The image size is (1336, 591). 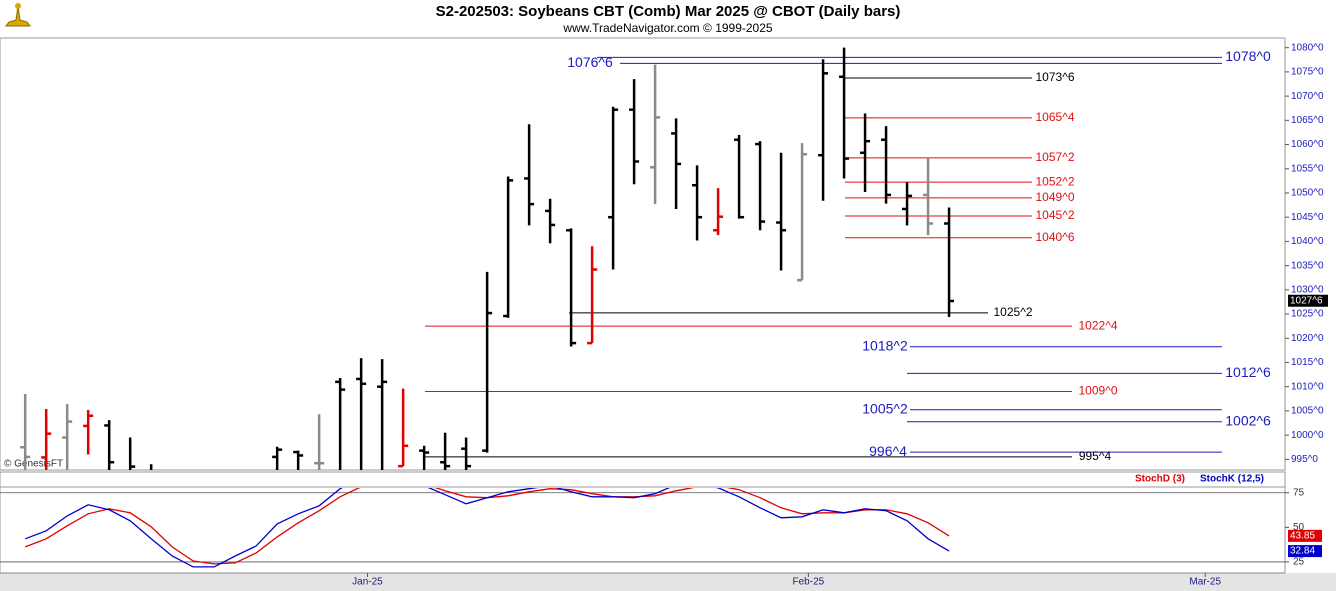 I want to click on level-label: 1012^6, so click(x=1248, y=372).